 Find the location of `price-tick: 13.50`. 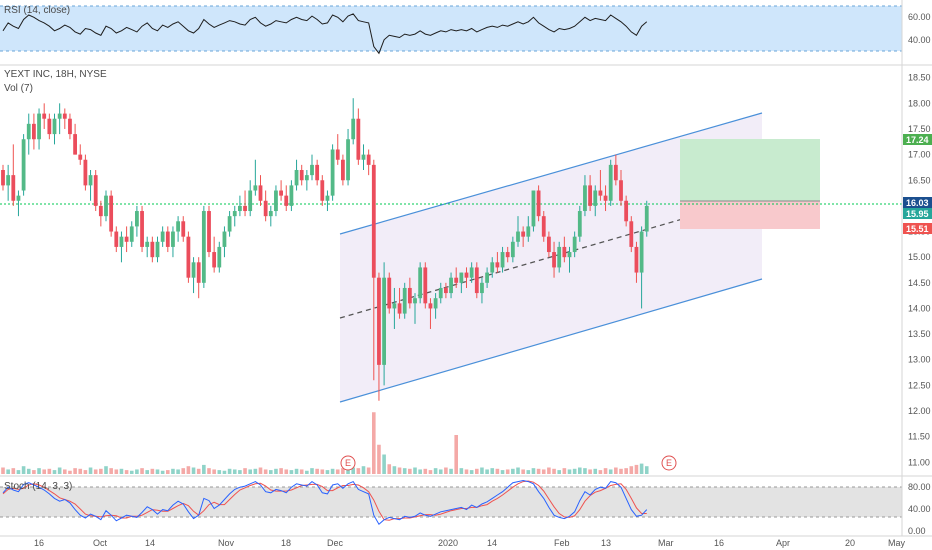

price-tick: 13.50 is located at coordinates (919, 334).